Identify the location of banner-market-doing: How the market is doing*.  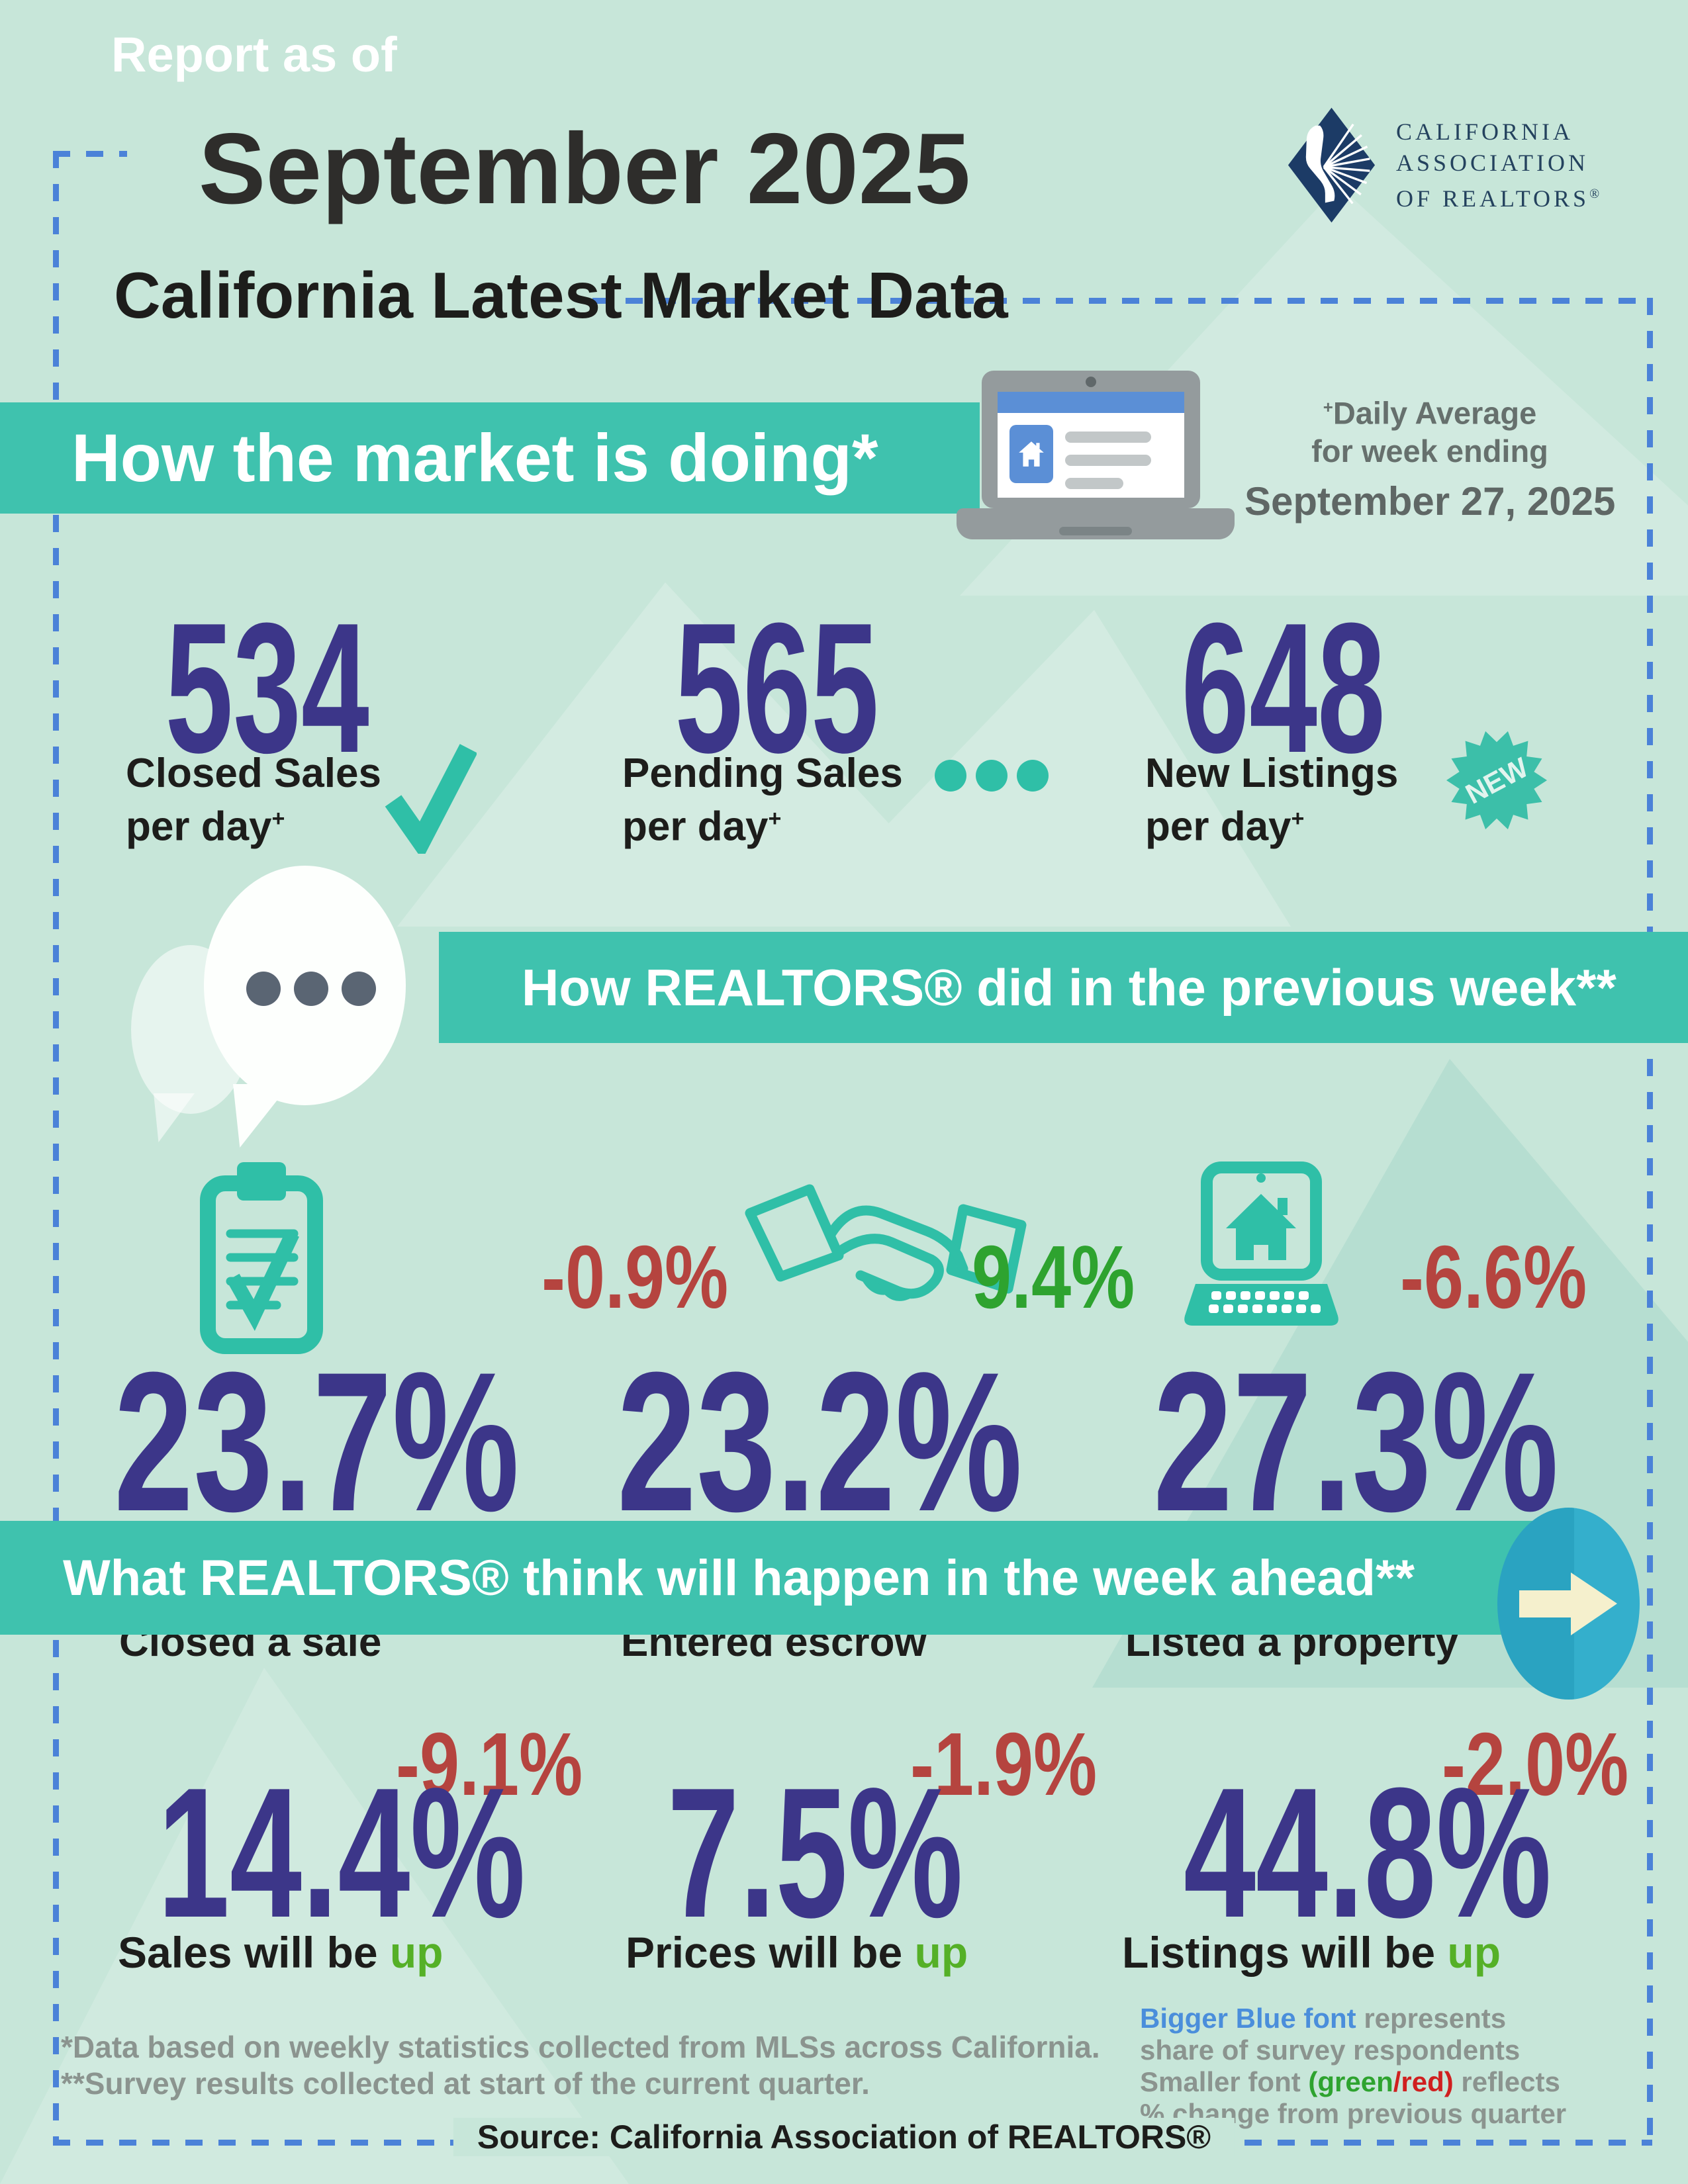
(490, 458).